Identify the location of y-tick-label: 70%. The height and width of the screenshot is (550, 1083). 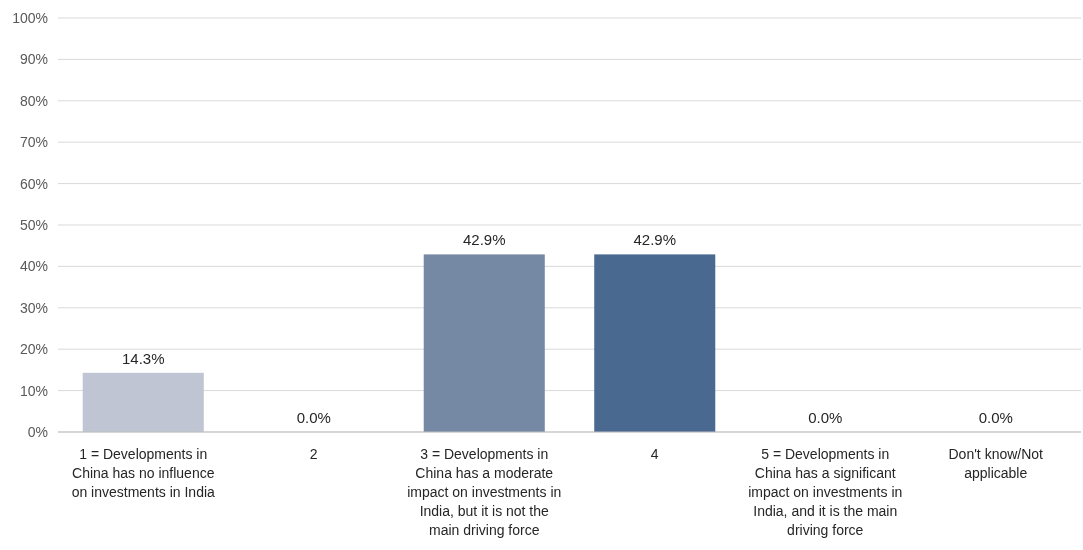
(33, 142).